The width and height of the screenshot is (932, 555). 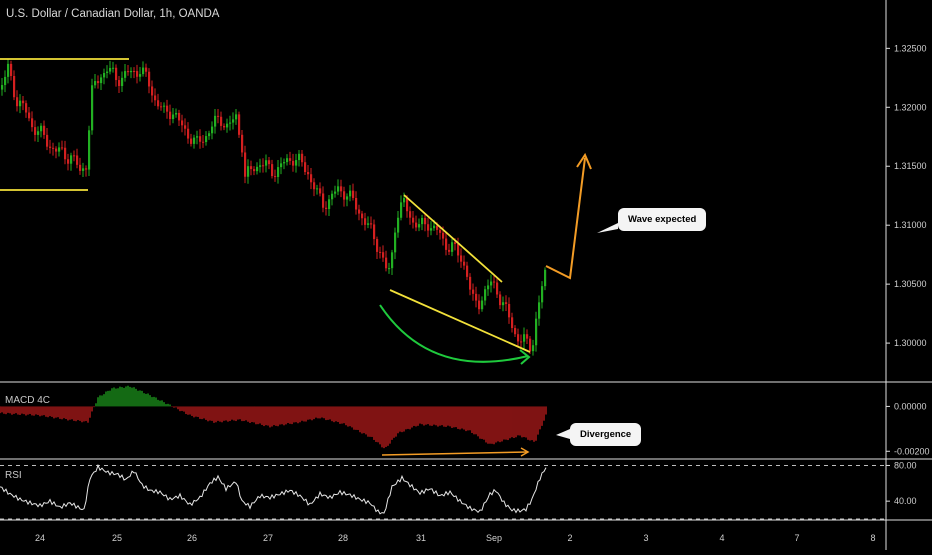 I want to click on wedge-lower-line, so click(x=460, y=321).